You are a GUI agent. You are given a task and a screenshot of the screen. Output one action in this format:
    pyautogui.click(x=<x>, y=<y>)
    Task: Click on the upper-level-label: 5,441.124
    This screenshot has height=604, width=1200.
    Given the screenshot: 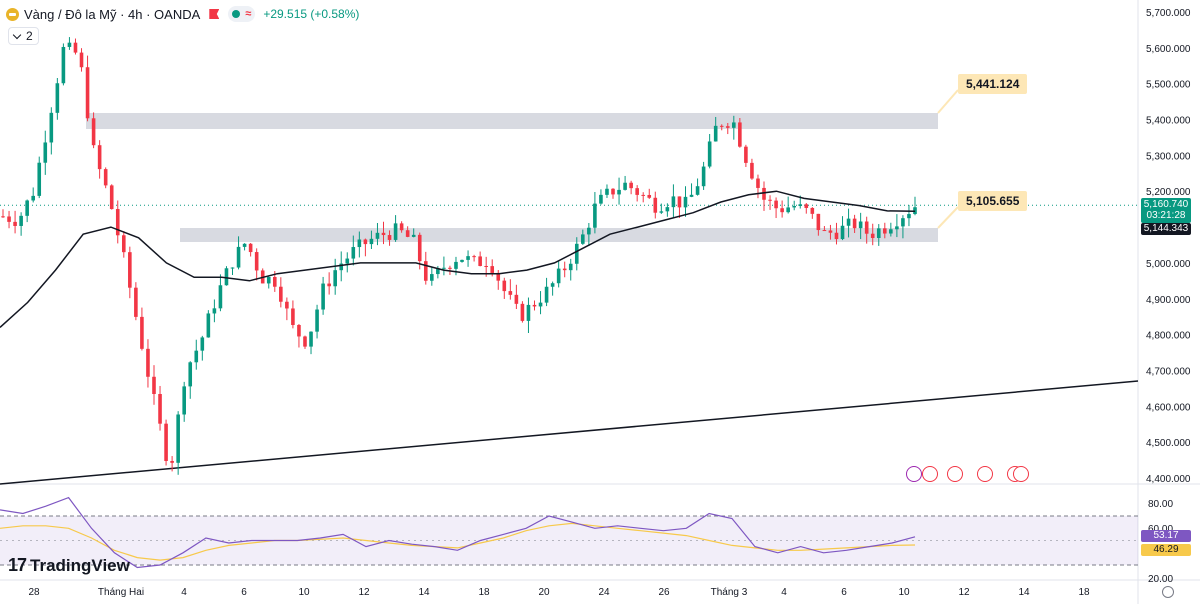 What is the action you would take?
    pyautogui.click(x=993, y=84)
    